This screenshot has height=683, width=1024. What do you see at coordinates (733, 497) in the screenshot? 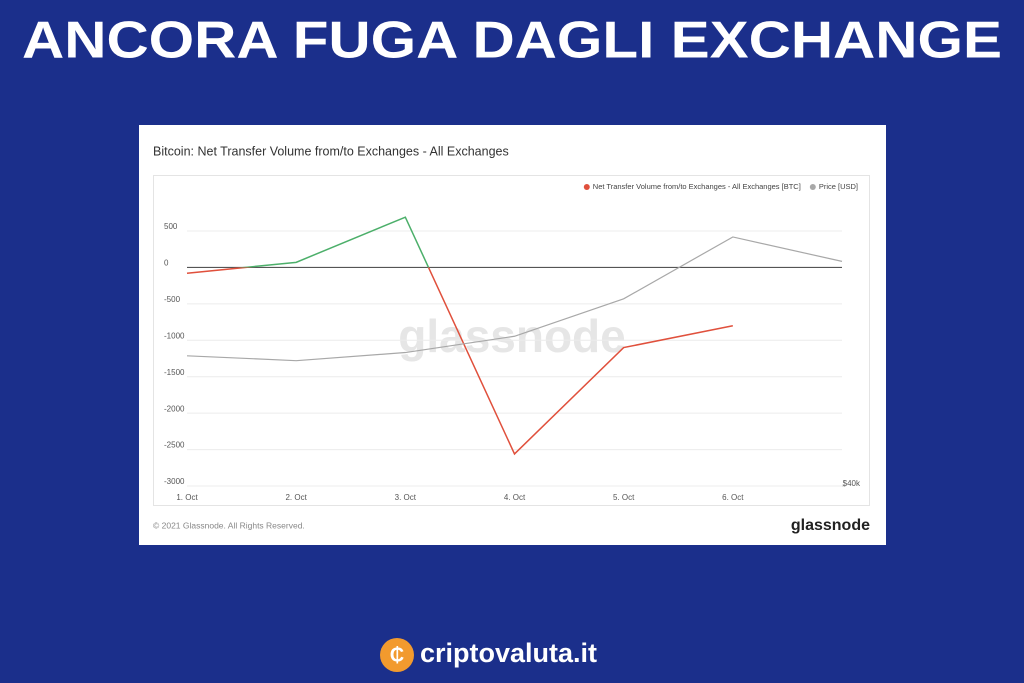
I see `x-tick-label: 6. Oct` at bounding box center [733, 497].